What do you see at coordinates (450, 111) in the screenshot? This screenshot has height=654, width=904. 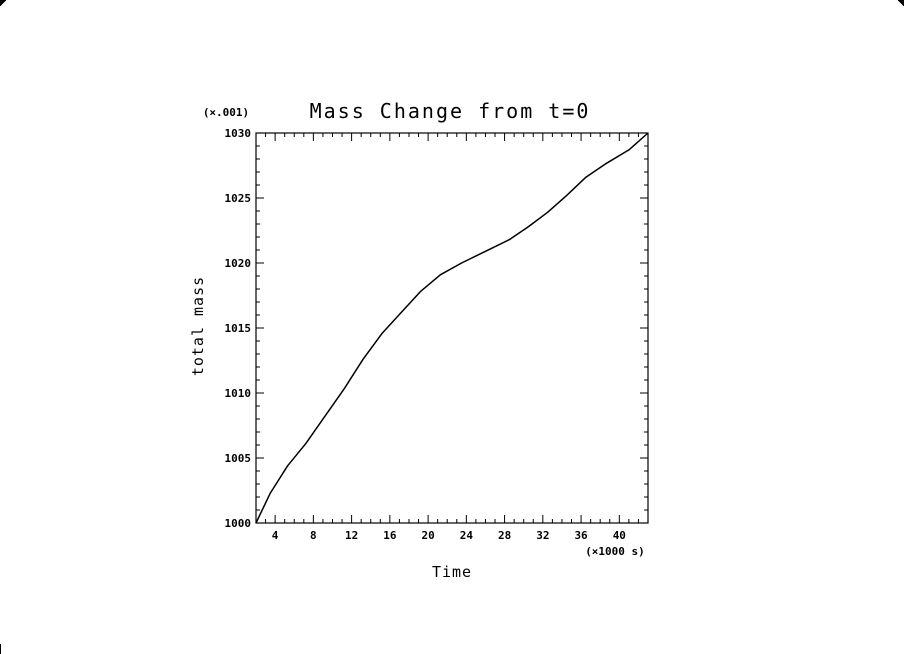 I see `chart-title: Mass Change from t=0` at bounding box center [450, 111].